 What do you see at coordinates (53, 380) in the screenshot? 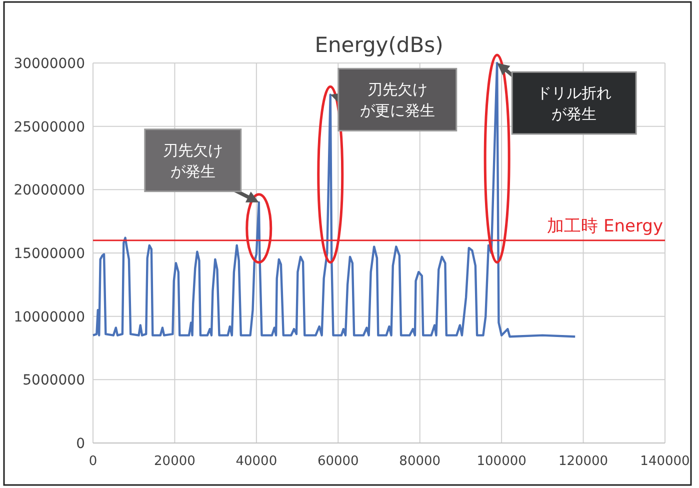
I see `y-tick-label: 5000000` at bounding box center [53, 380].